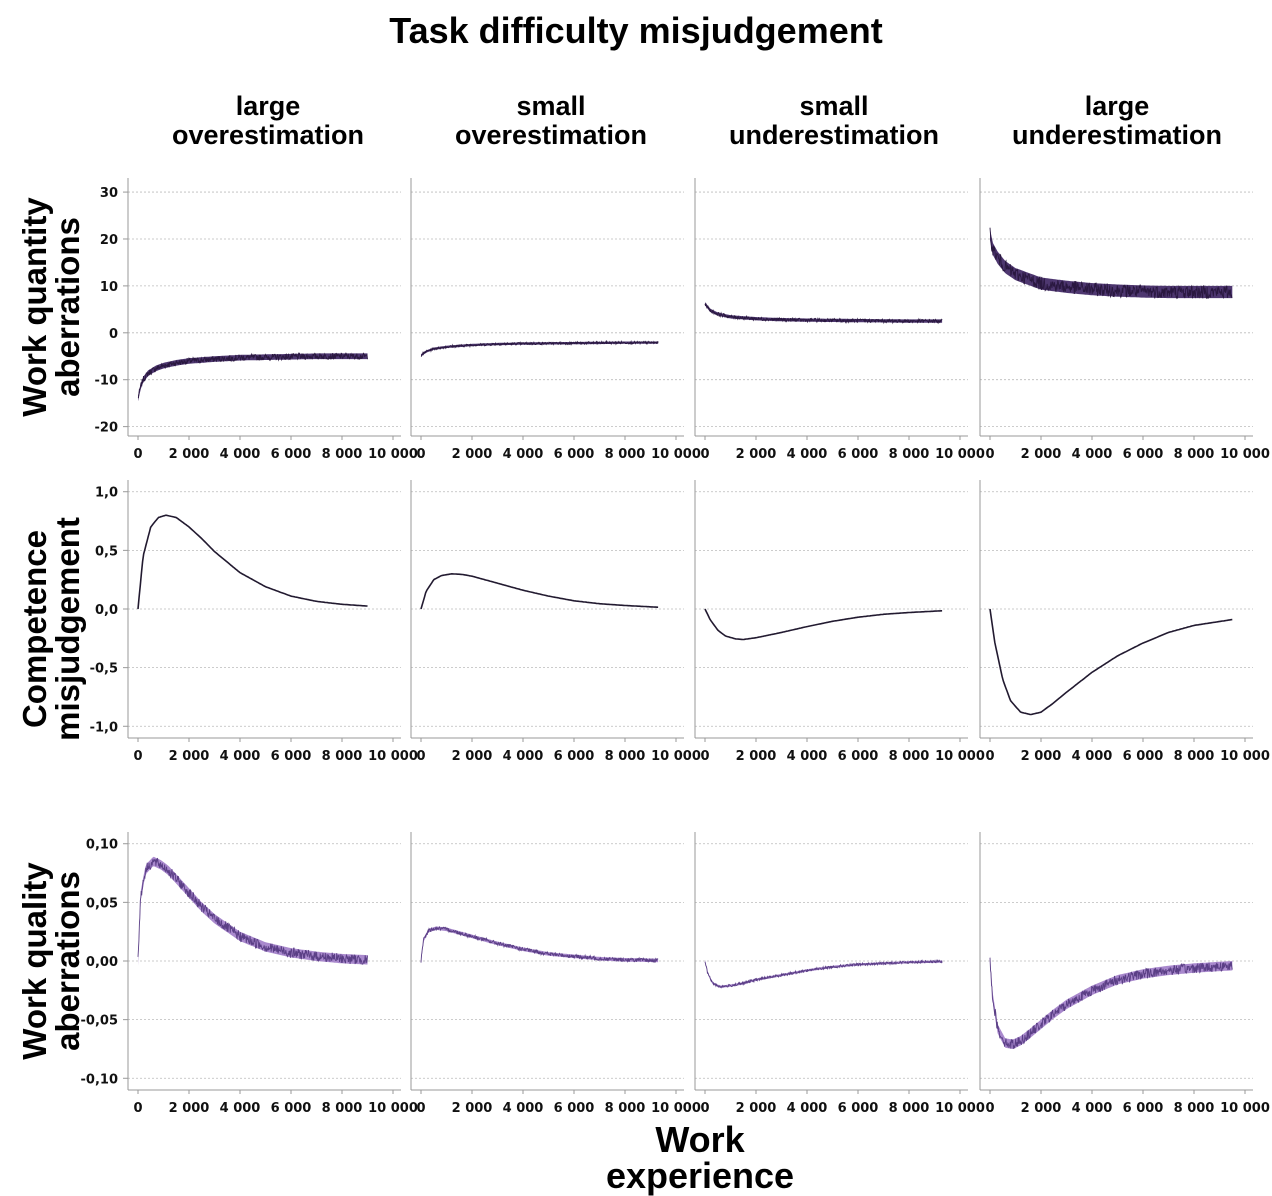 The width and height of the screenshot is (1272, 1196). I want to click on y-tick-label: 0, so click(113, 334).